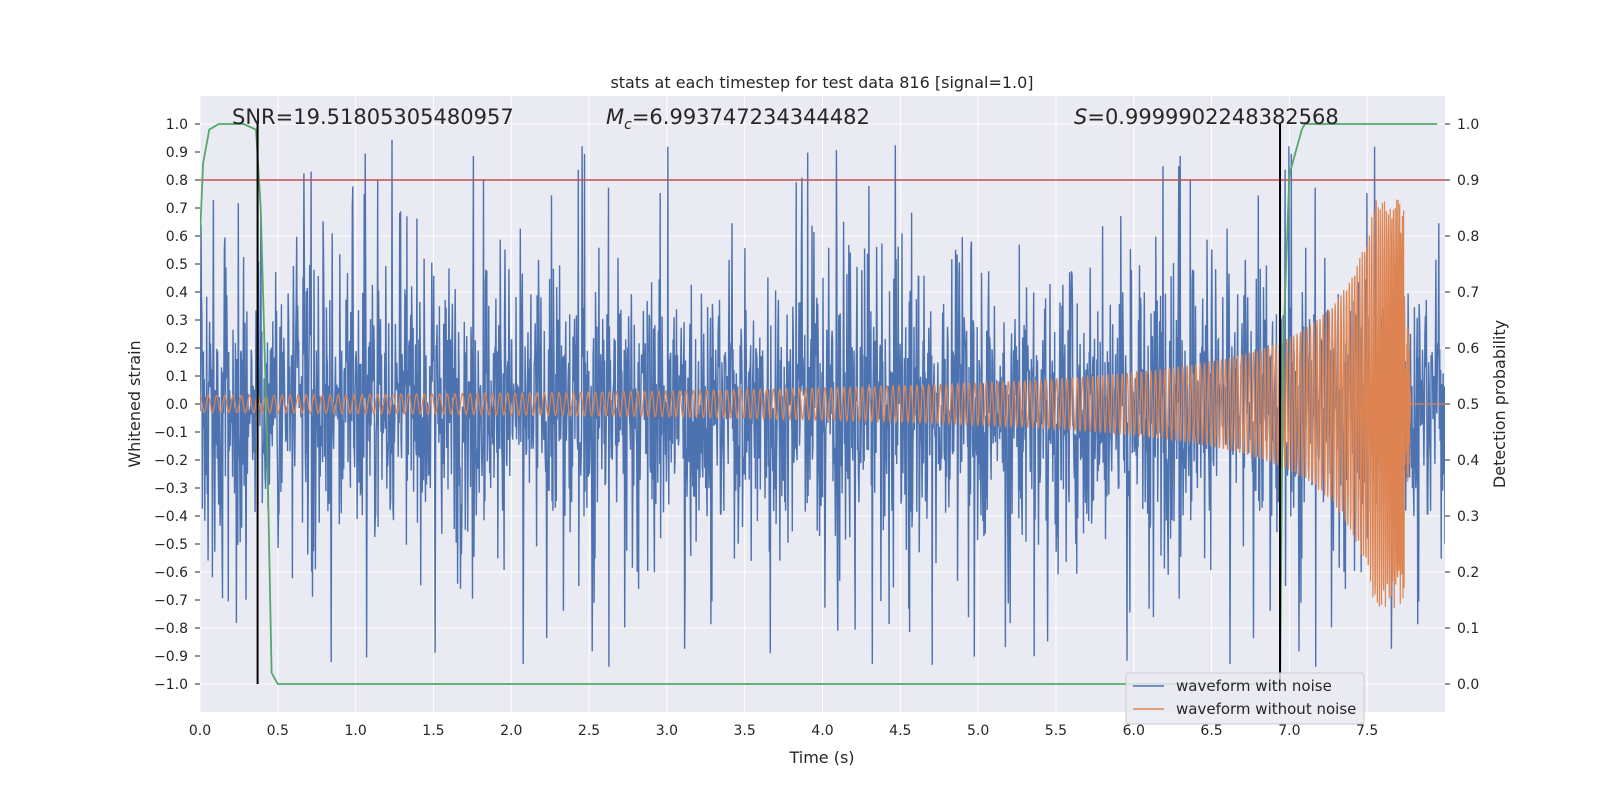 The width and height of the screenshot is (1600, 800). Describe the element at coordinates (821, 757) in the screenshot. I see `x-axis-label: Time (s)` at that location.